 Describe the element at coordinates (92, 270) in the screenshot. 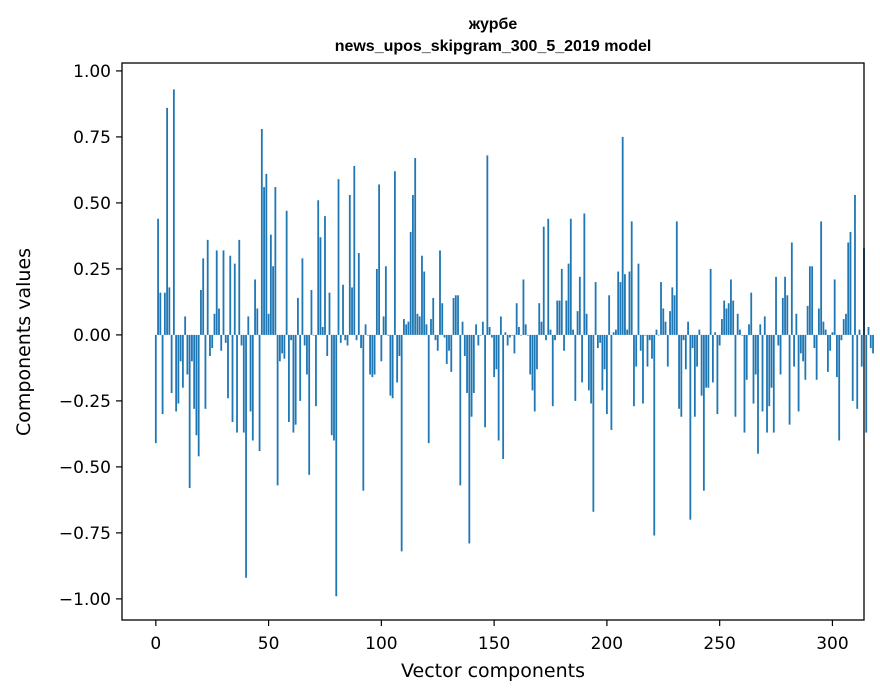

I see `y-tick-label: 0.25` at that location.